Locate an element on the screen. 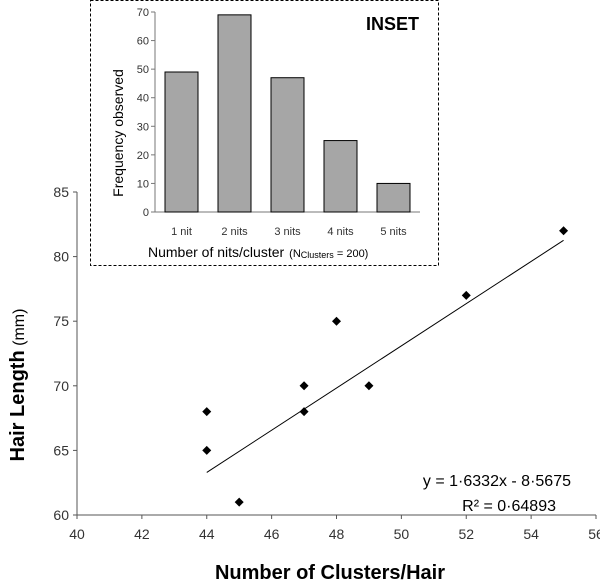  inset-y-tick-label: 20 is located at coordinates (143, 156).